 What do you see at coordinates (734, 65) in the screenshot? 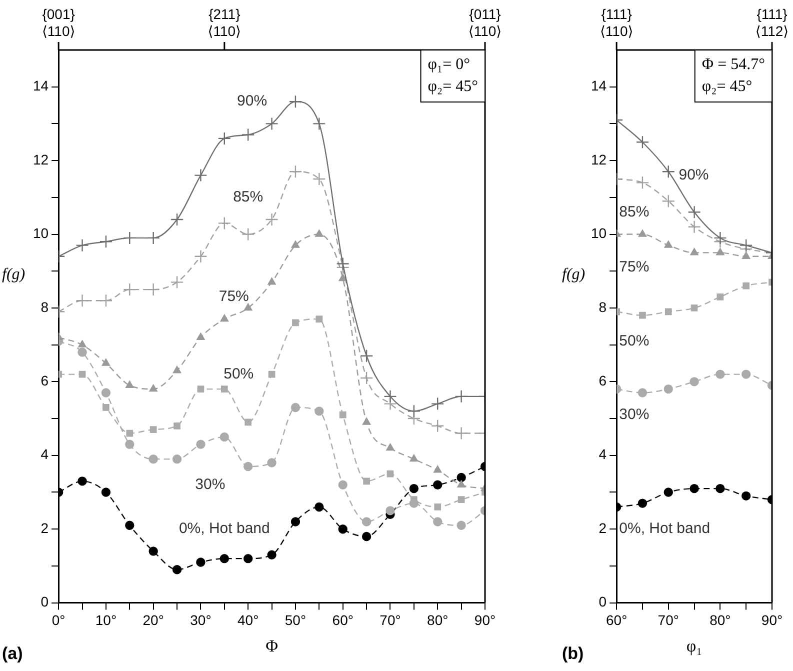
I see `annotation: Φ = 54.7°` at bounding box center [734, 65].